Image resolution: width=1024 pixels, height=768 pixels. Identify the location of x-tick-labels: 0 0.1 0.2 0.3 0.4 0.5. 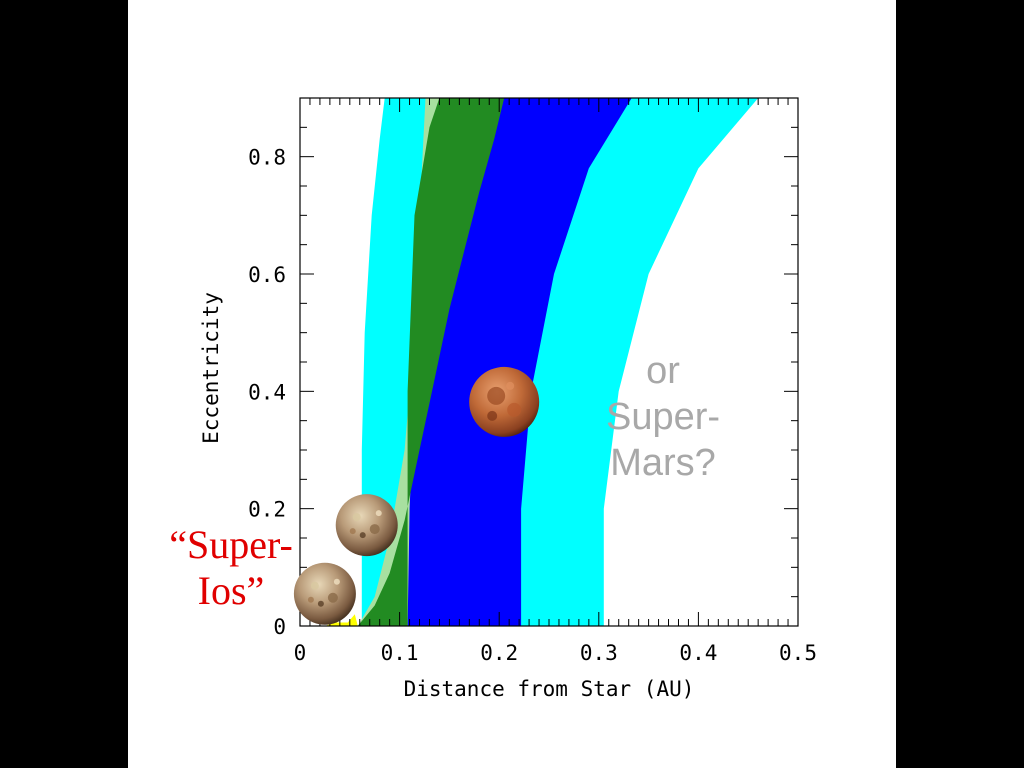
(555, 653).